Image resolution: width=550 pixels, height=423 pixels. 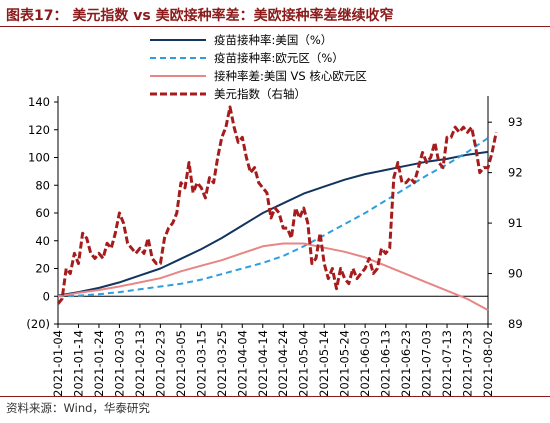 What do you see at coordinates (200, 16) in the screenshot?
I see `chart-title: 图表17： 美元指数 vs 美欧接种率差：美欧接种率差继续收窄` at bounding box center [200, 16].